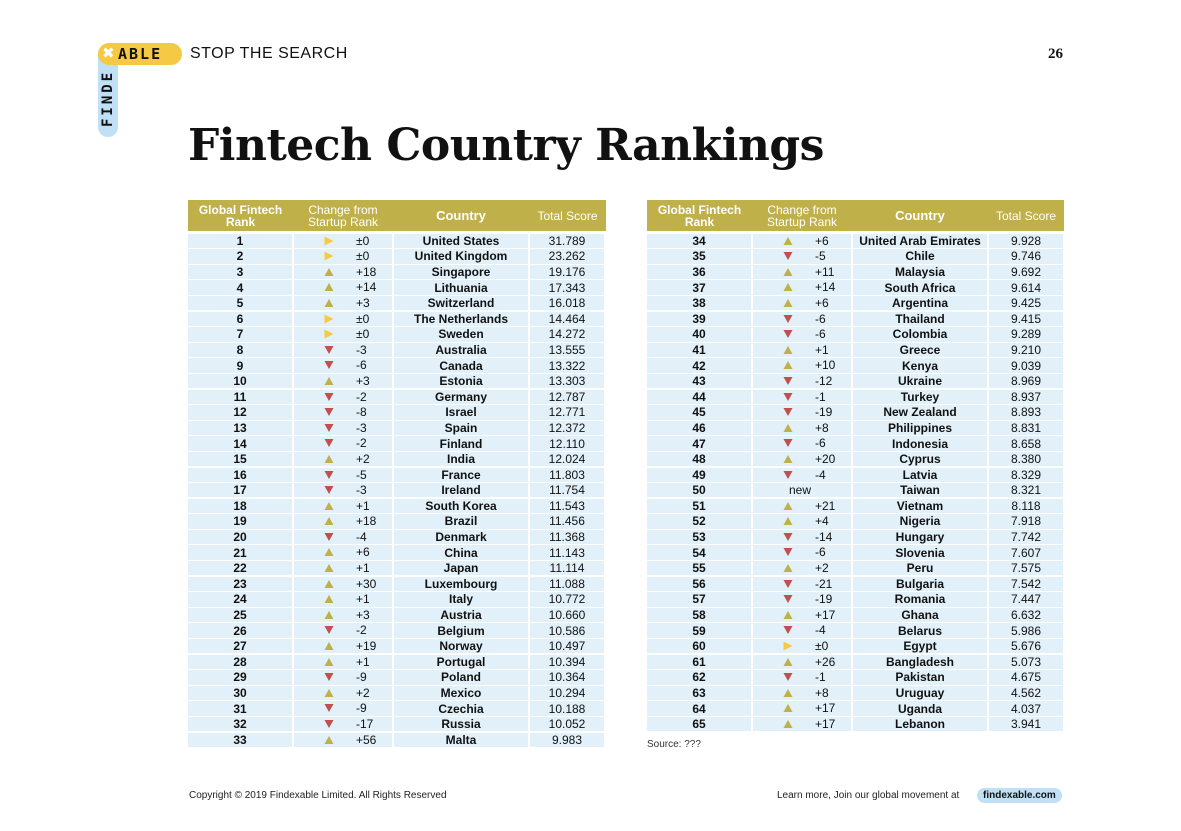 Image resolution: width=1181 pixels, height=831 pixels. What do you see at coordinates (920, 396) in the screenshot?
I see `country-cell: Turkey` at bounding box center [920, 396].